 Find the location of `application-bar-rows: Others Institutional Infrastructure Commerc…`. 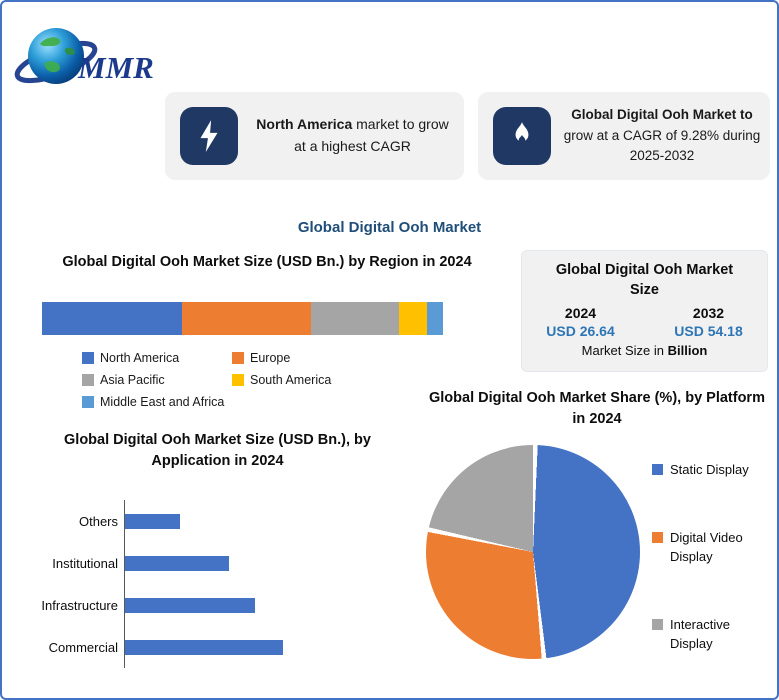

application-bar-rows: Others Institutional Infrastructure Commerc… is located at coordinates (182, 584).